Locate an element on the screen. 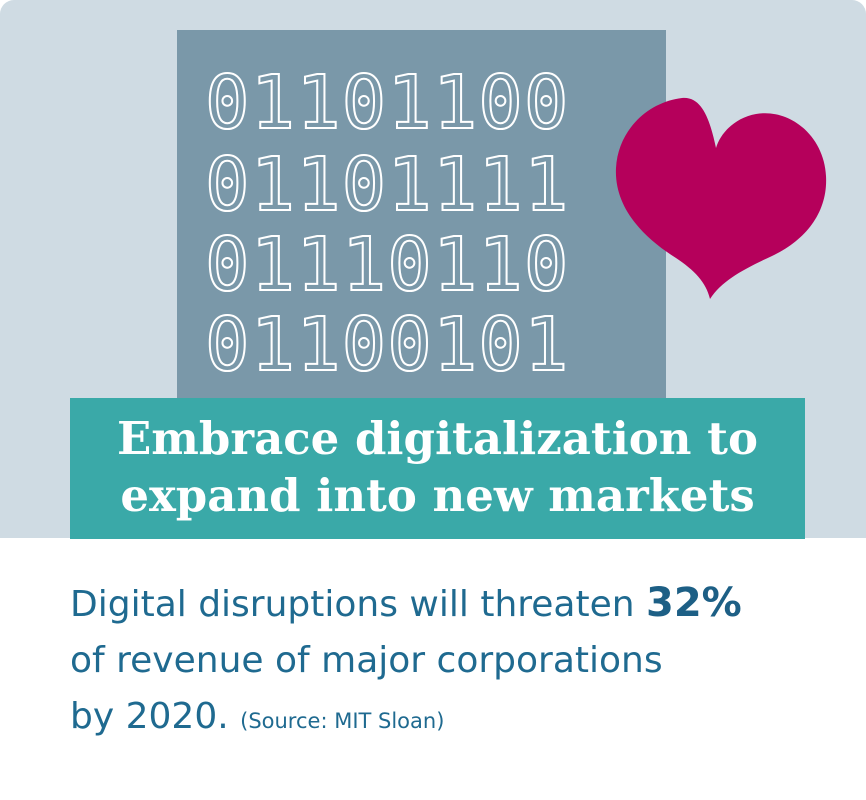 The image size is (866, 800). binary-line: 01100101 is located at coordinates (387, 345).